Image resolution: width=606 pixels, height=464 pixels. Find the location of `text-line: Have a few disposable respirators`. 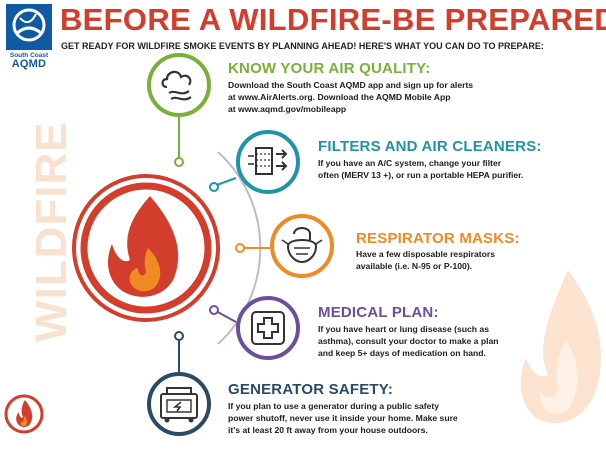

text-line: Have a few disposable respirators is located at coordinates (425, 254).